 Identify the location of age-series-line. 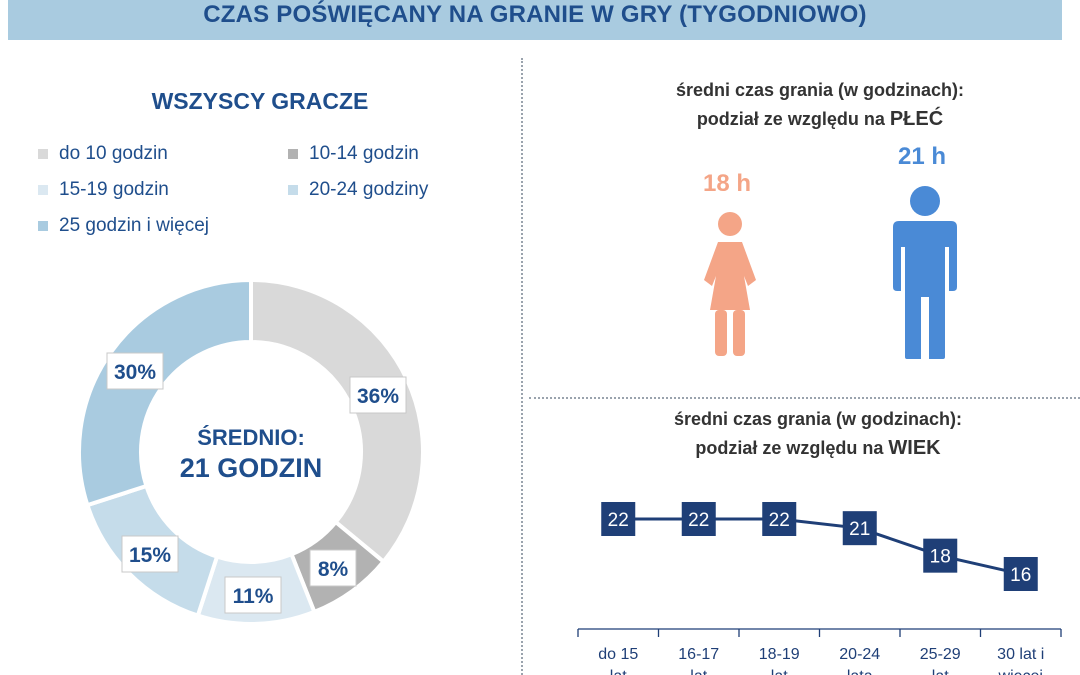
(820, 546).